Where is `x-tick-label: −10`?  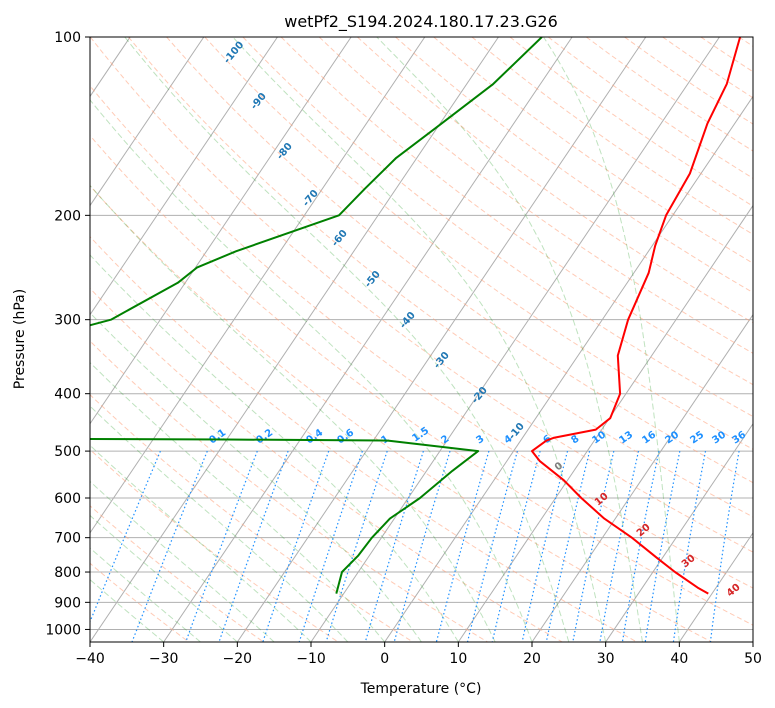 x-tick-label: −10 is located at coordinates (311, 659).